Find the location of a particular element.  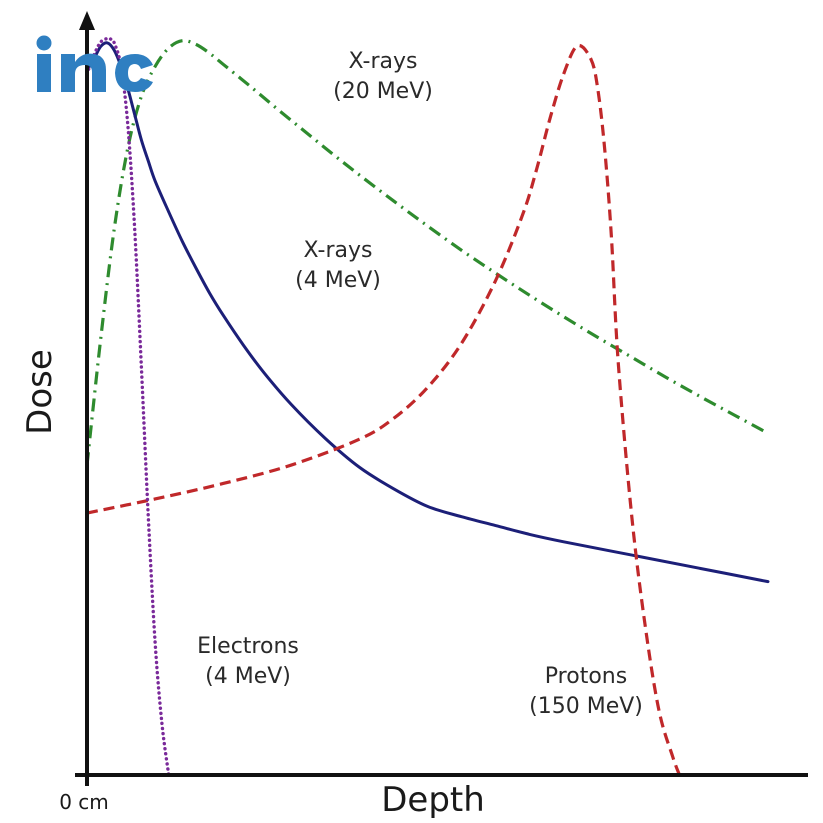

label-xrays-20mev-line2: (20 MeV) is located at coordinates (383, 91).